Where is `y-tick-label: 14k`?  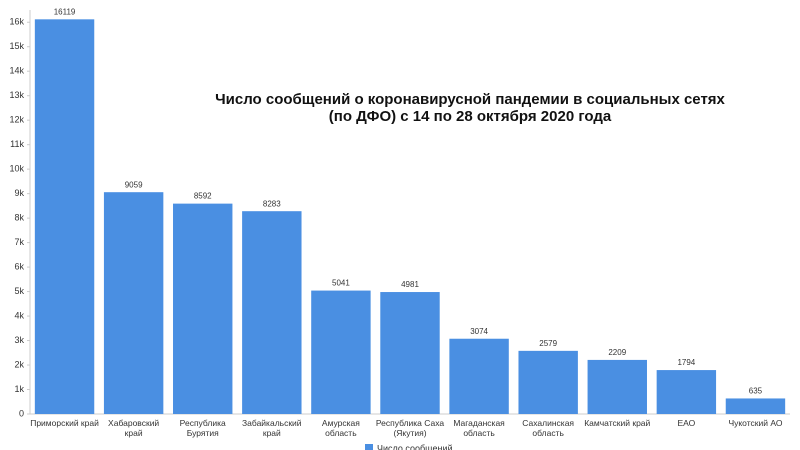 y-tick-label: 14k is located at coordinates (16, 71).